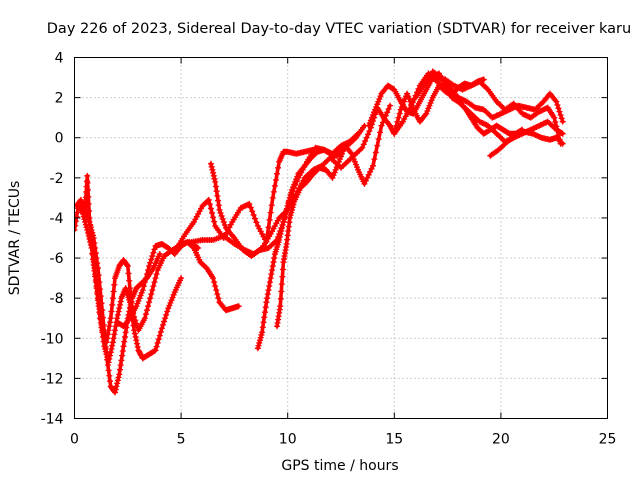 The width and height of the screenshot is (640, 480). What do you see at coordinates (59, 139) in the screenshot?
I see `y-tick-label: 0` at bounding box center [59, 139].